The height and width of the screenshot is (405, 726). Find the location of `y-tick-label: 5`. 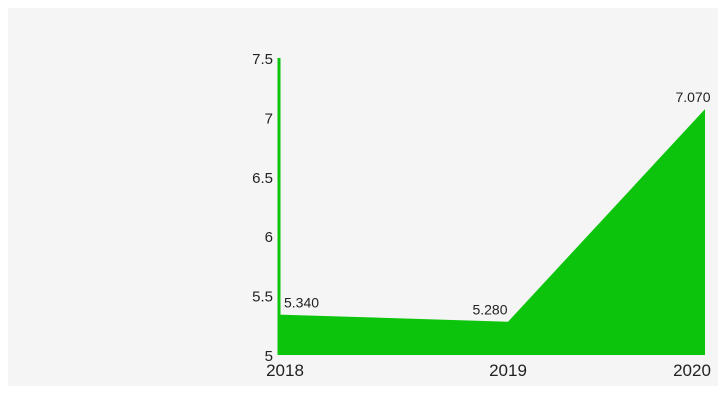

y-tick-label: 5 is located at coordinates (269, 356).